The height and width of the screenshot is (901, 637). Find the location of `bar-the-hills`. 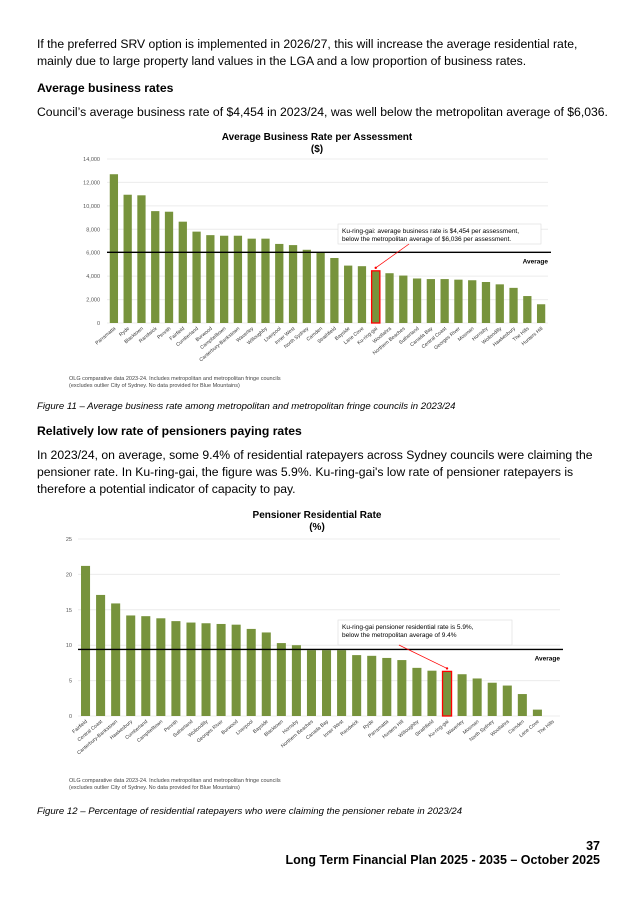

bar-the-hills is located at coordinates (527, 309).